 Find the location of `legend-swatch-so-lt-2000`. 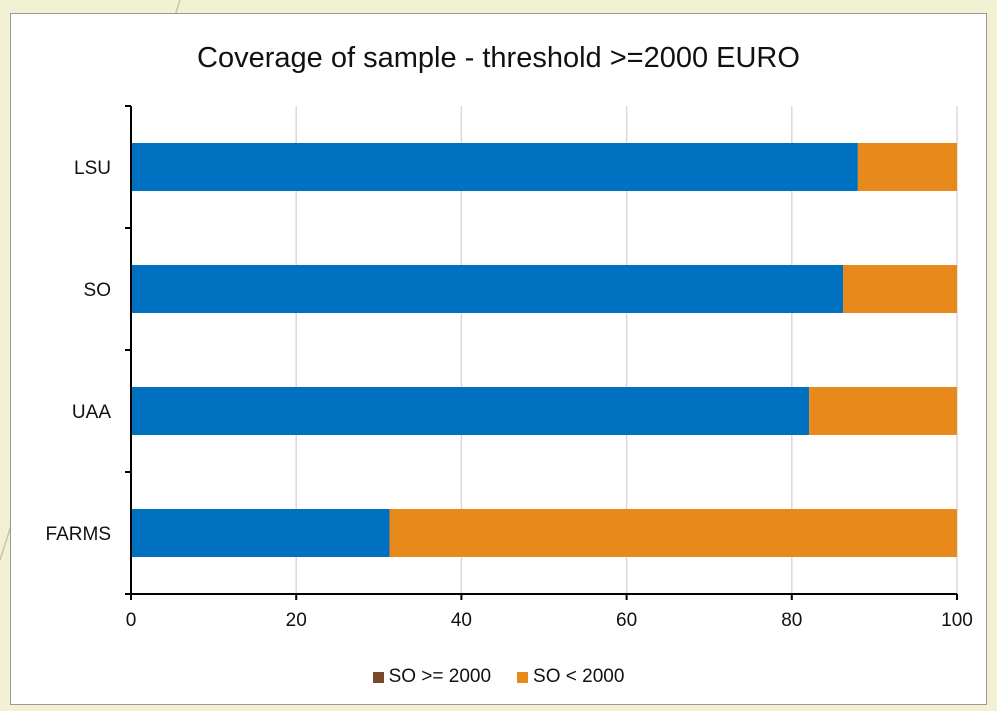

legend-swatch-so-lt-2000 is located at coordinates (523, 677).